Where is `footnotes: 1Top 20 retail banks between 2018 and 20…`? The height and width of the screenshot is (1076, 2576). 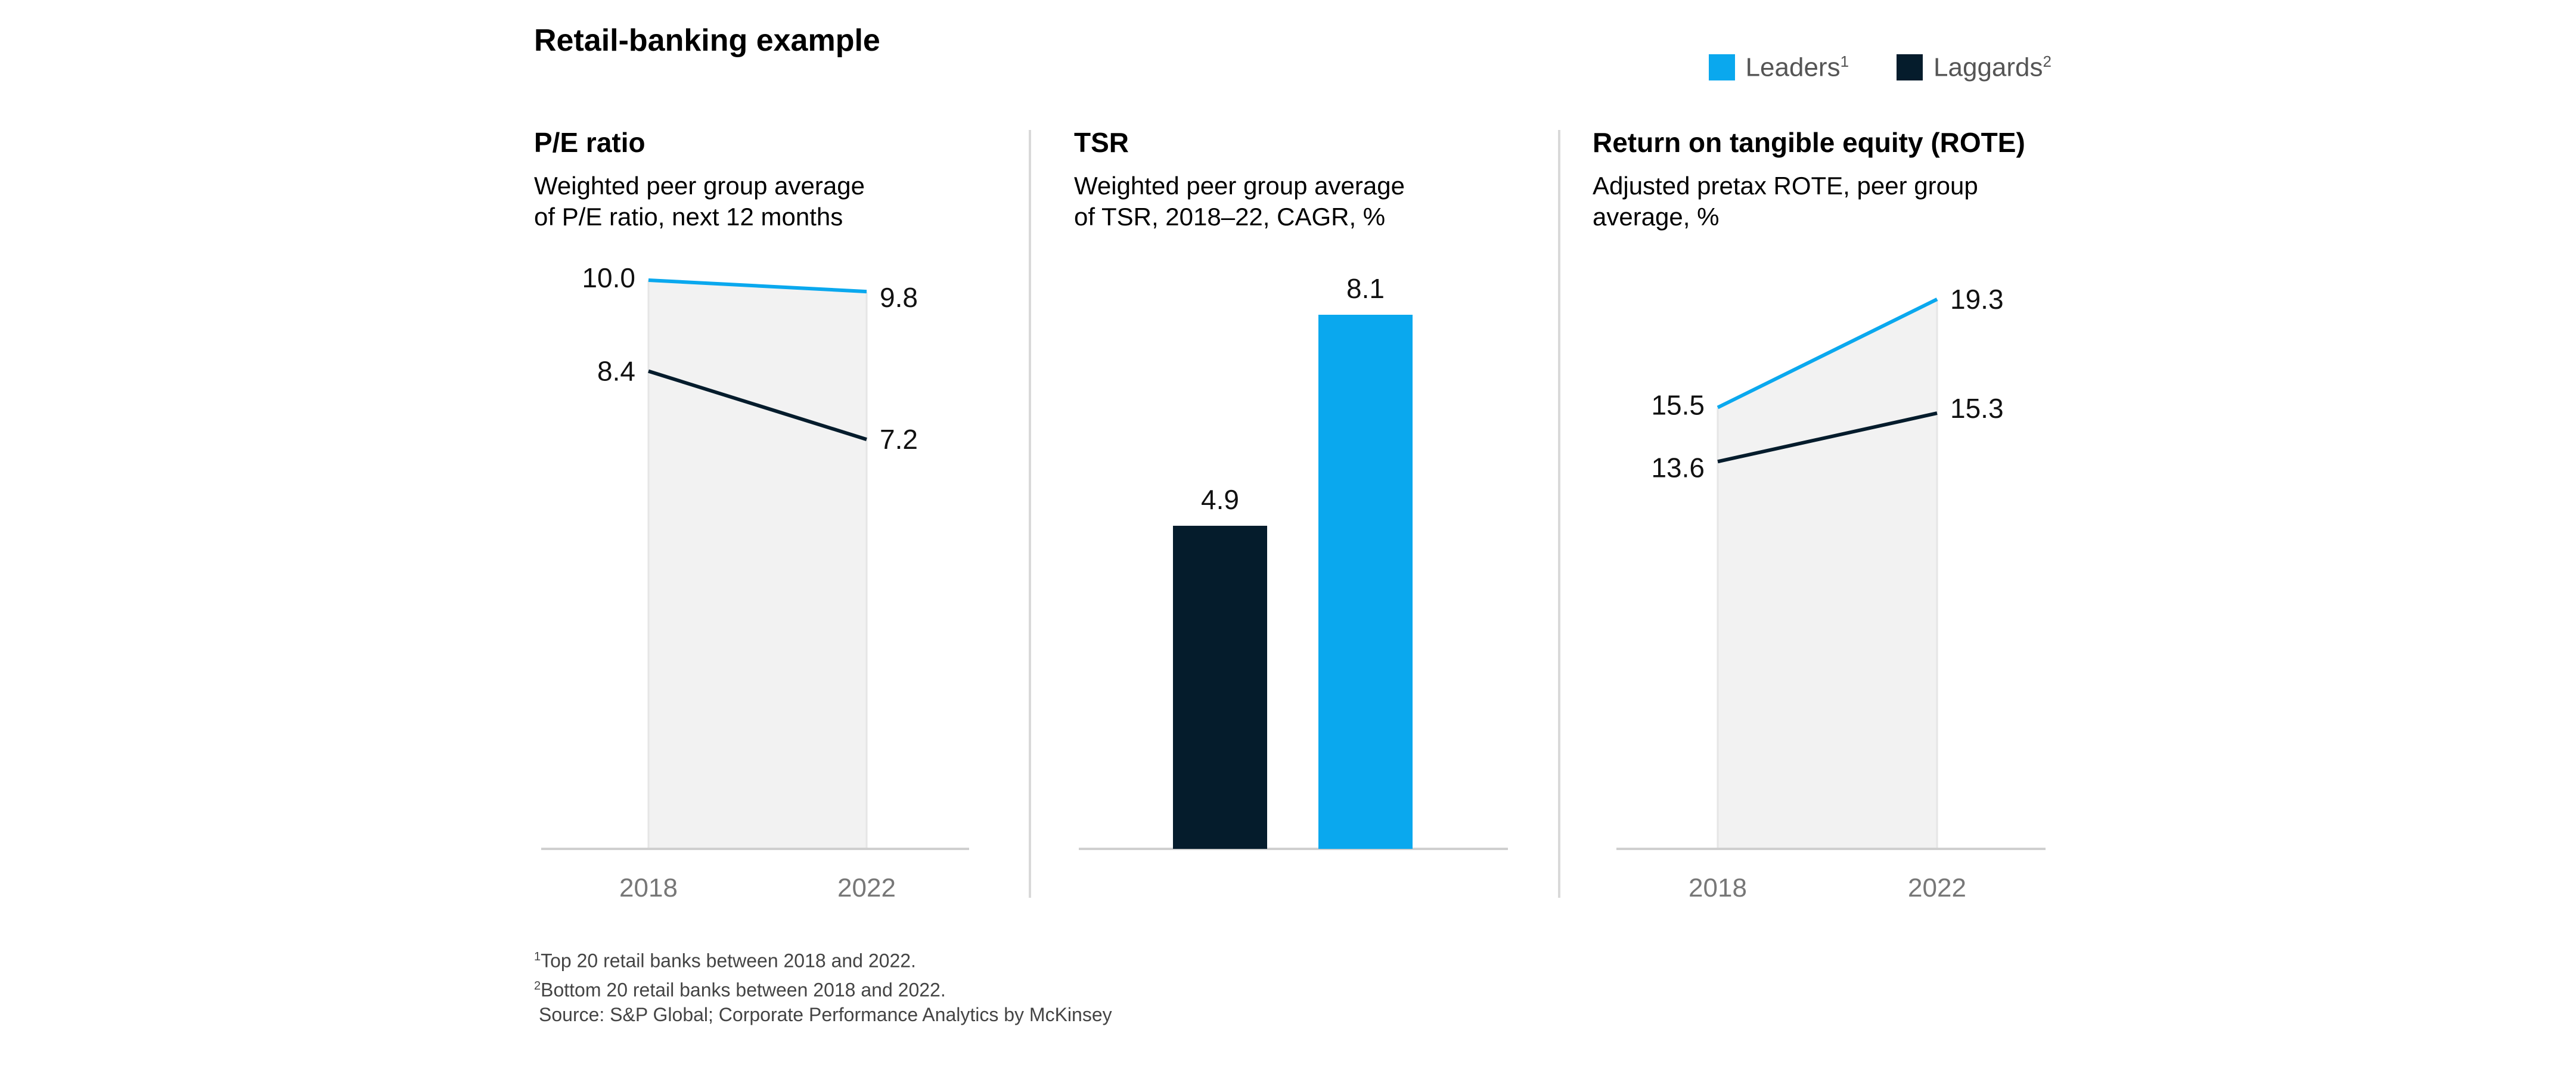
footnotes: 1Top 20 retail banks between 2018 and 20… is located at coordinates (823, 985).